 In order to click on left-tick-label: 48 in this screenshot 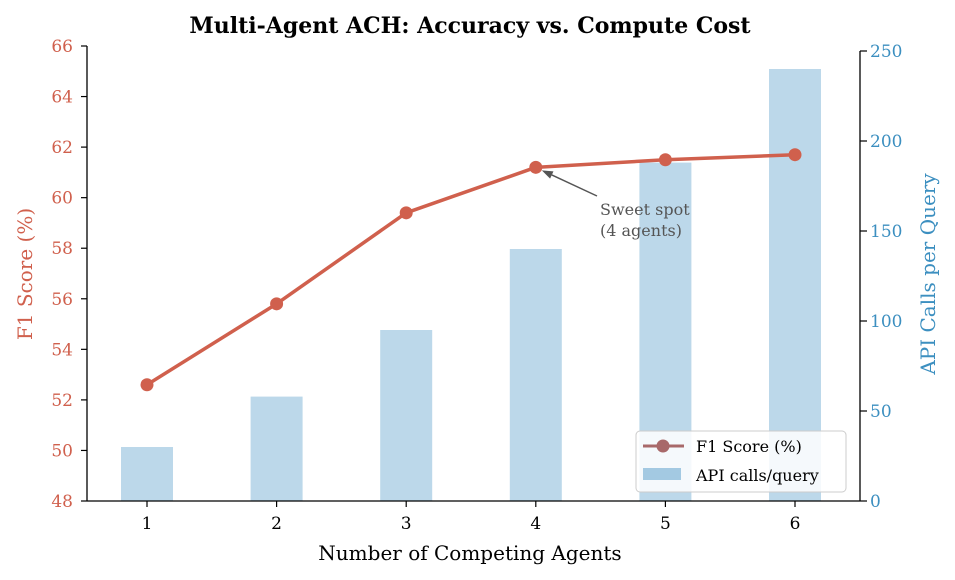, I will do `click(62, 502)`.